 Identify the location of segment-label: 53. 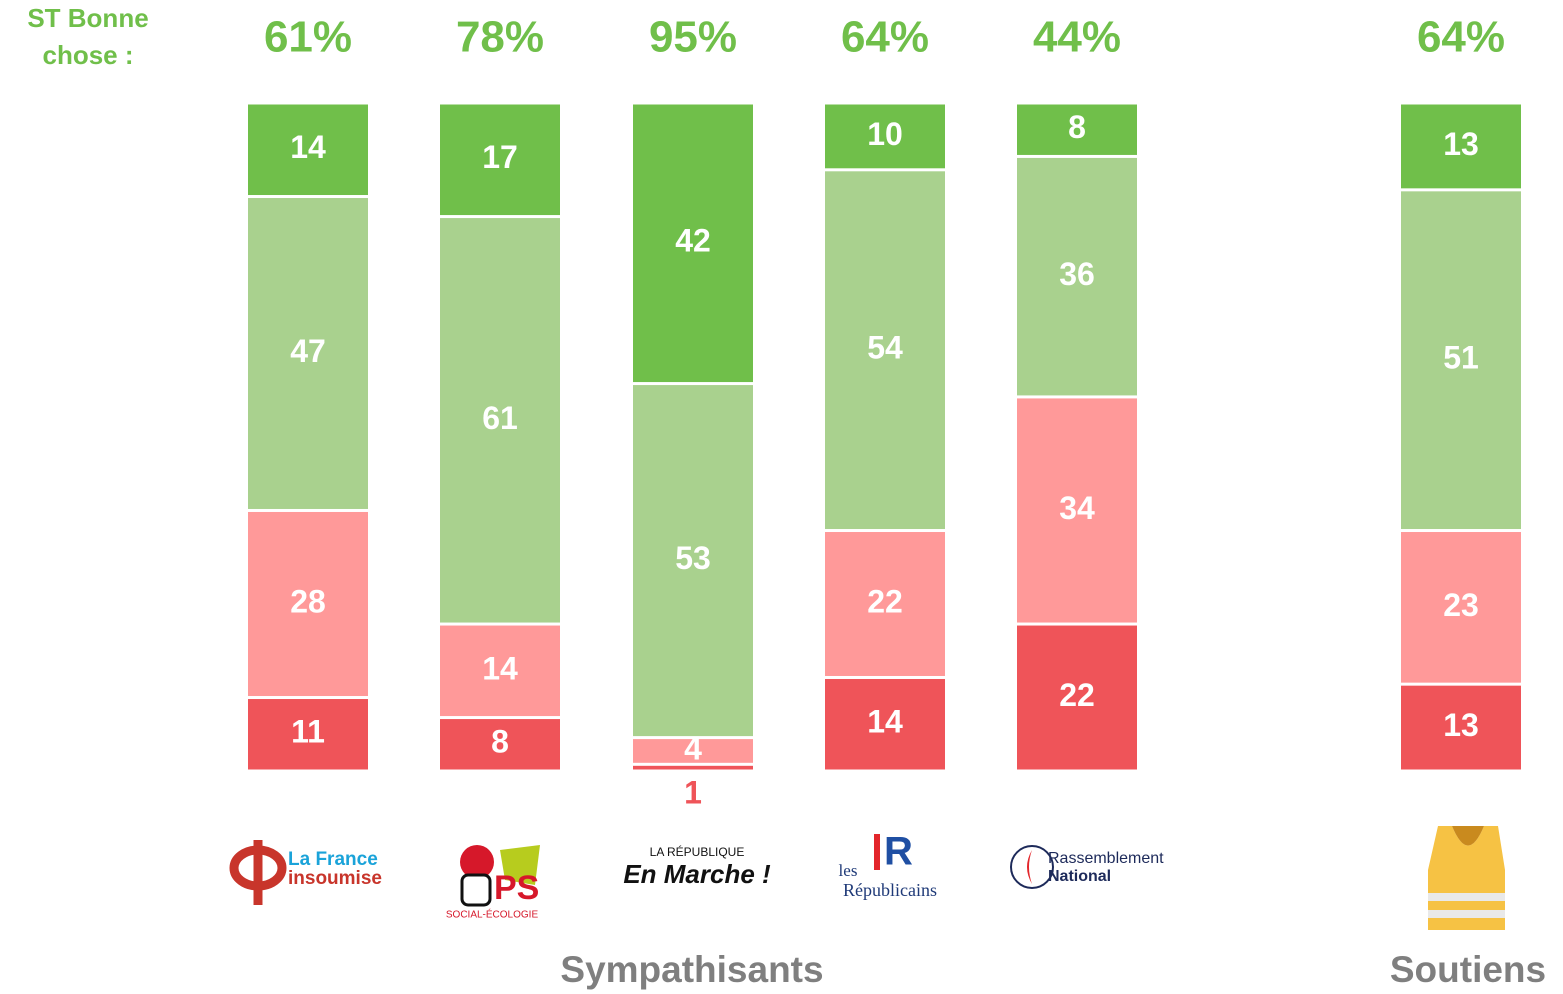
(693, 558).